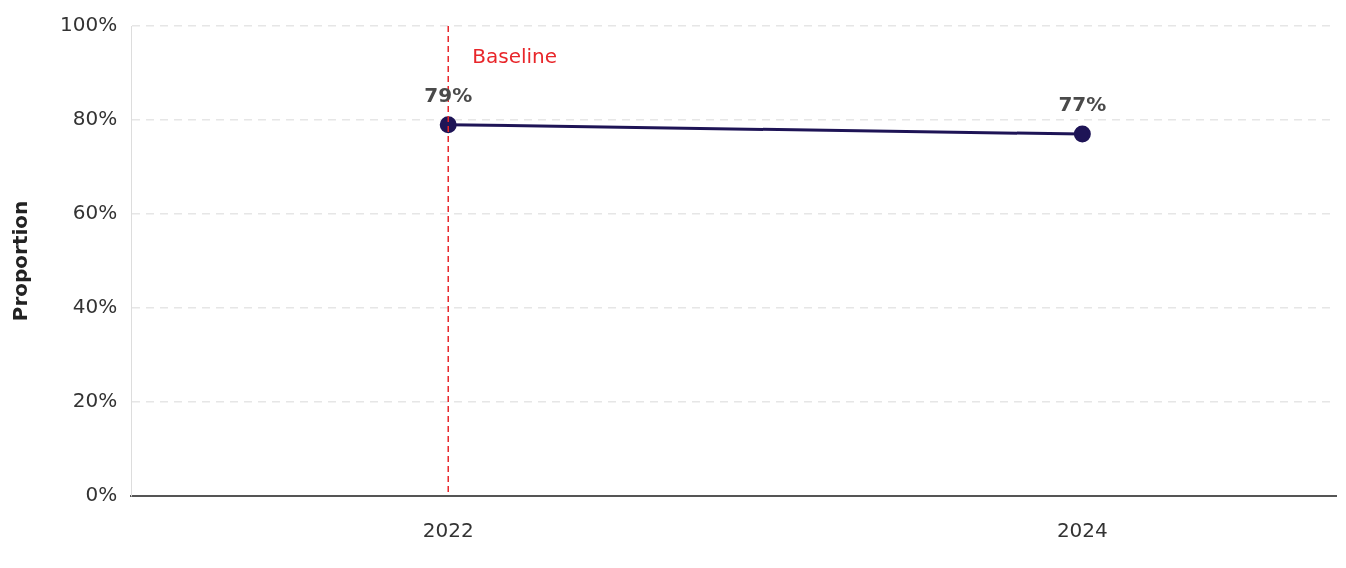 The image size is (1346, 568). What do you see at coordinates (101, 494) in the screenshot?
I see `y-tick-label: 0%` at bounding box center [101, 494].